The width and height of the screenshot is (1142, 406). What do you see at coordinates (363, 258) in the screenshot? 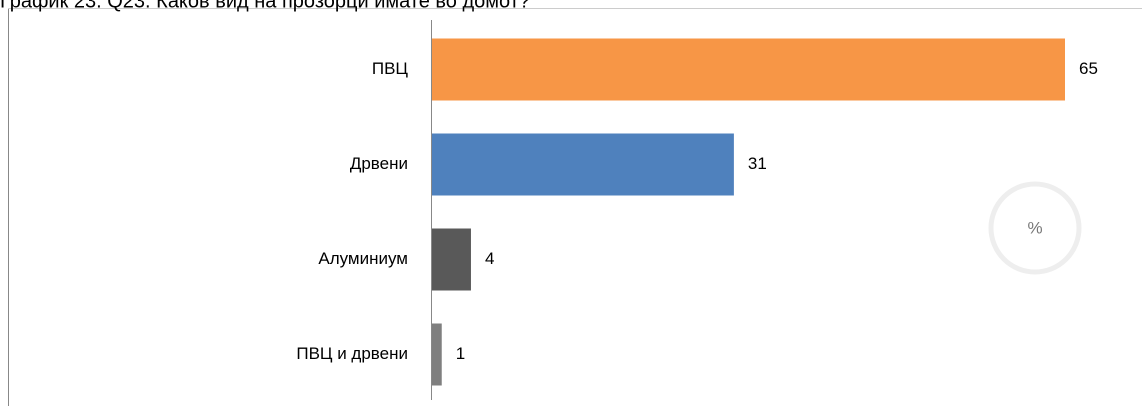
I see `category-label: Алуминиум` at bounding box center [363, 258].